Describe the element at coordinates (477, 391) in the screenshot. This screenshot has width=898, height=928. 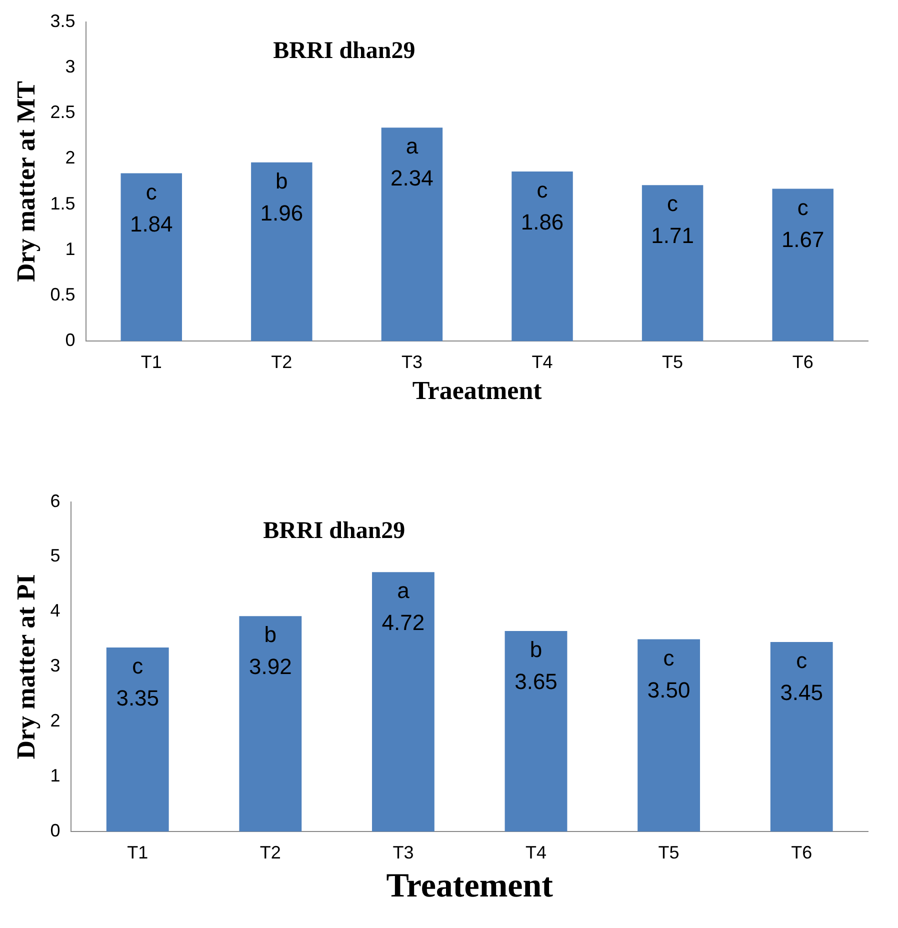
I see `x-axis-title: Traeatment` at that location.